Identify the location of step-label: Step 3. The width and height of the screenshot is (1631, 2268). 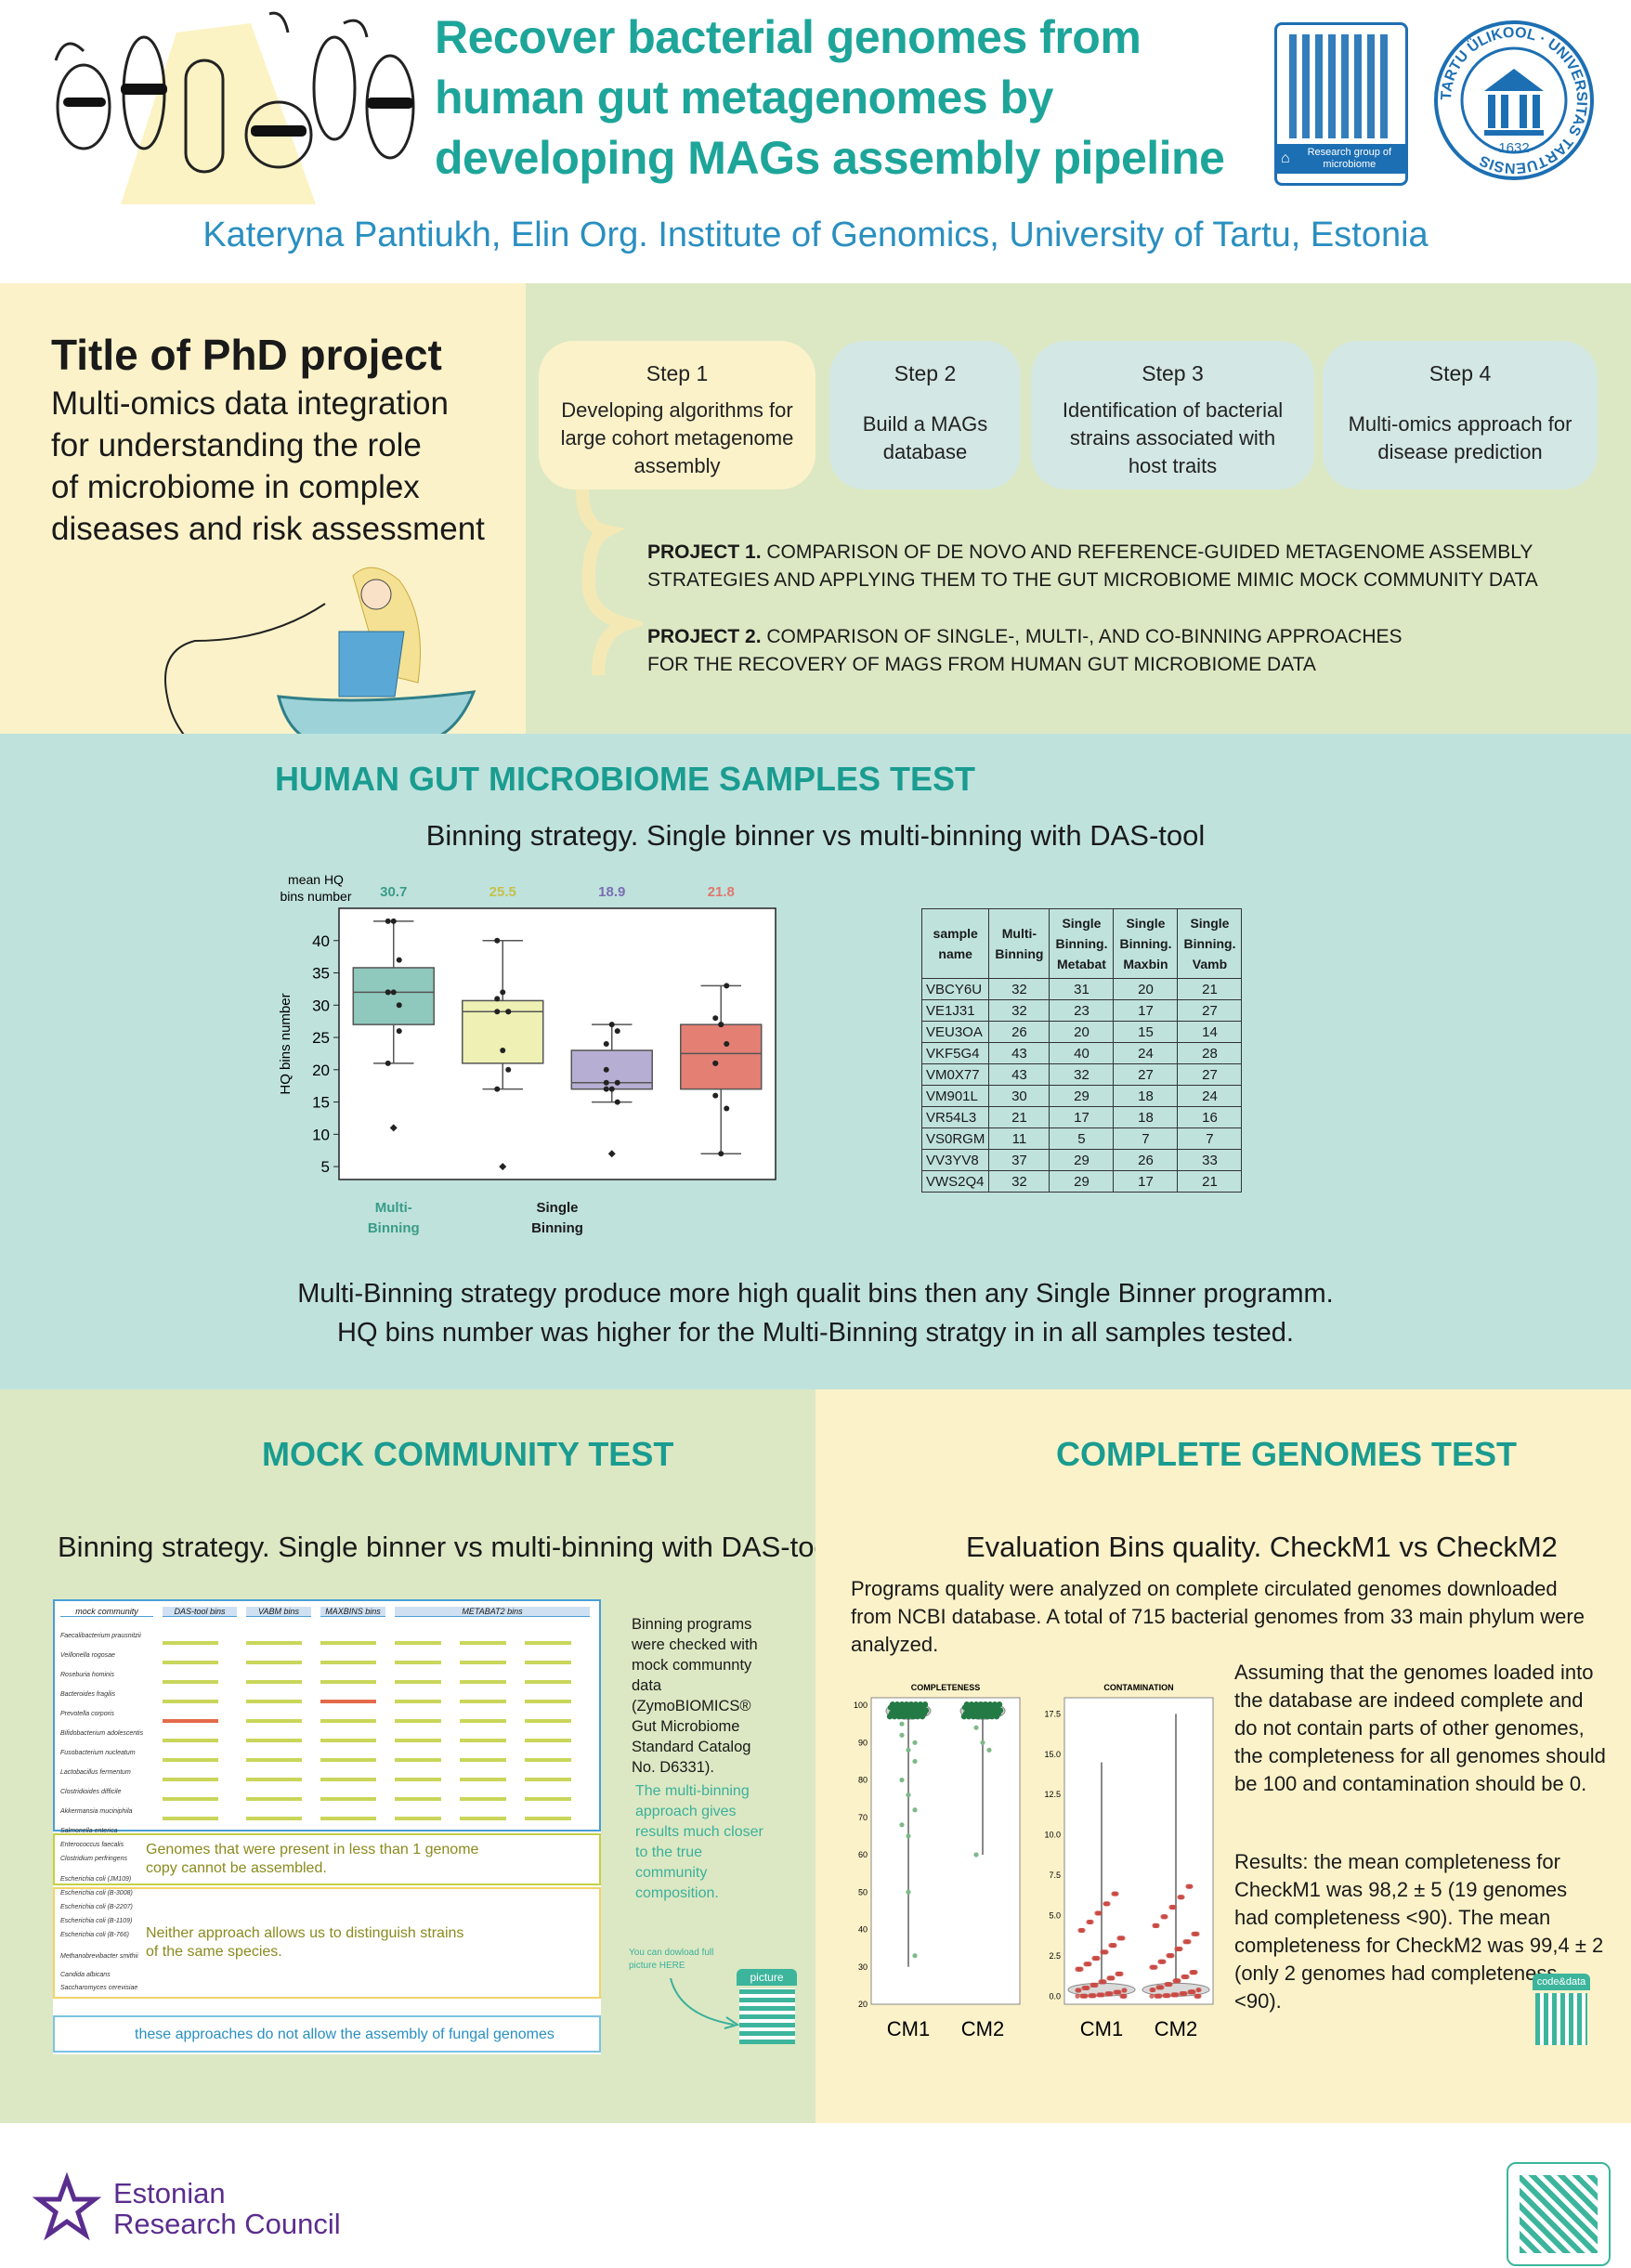
(1173, 373).